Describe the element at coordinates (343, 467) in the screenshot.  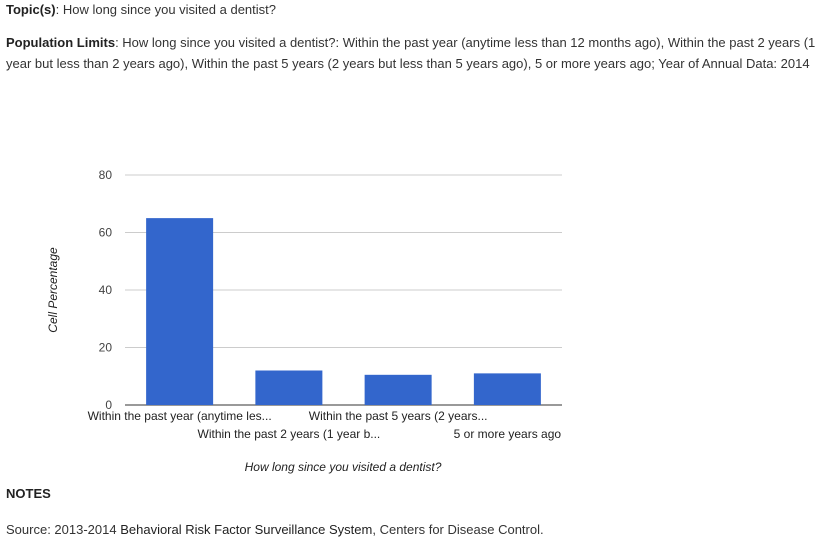
I see `x-axis-label: How long since you visited a dentist?` at that location.